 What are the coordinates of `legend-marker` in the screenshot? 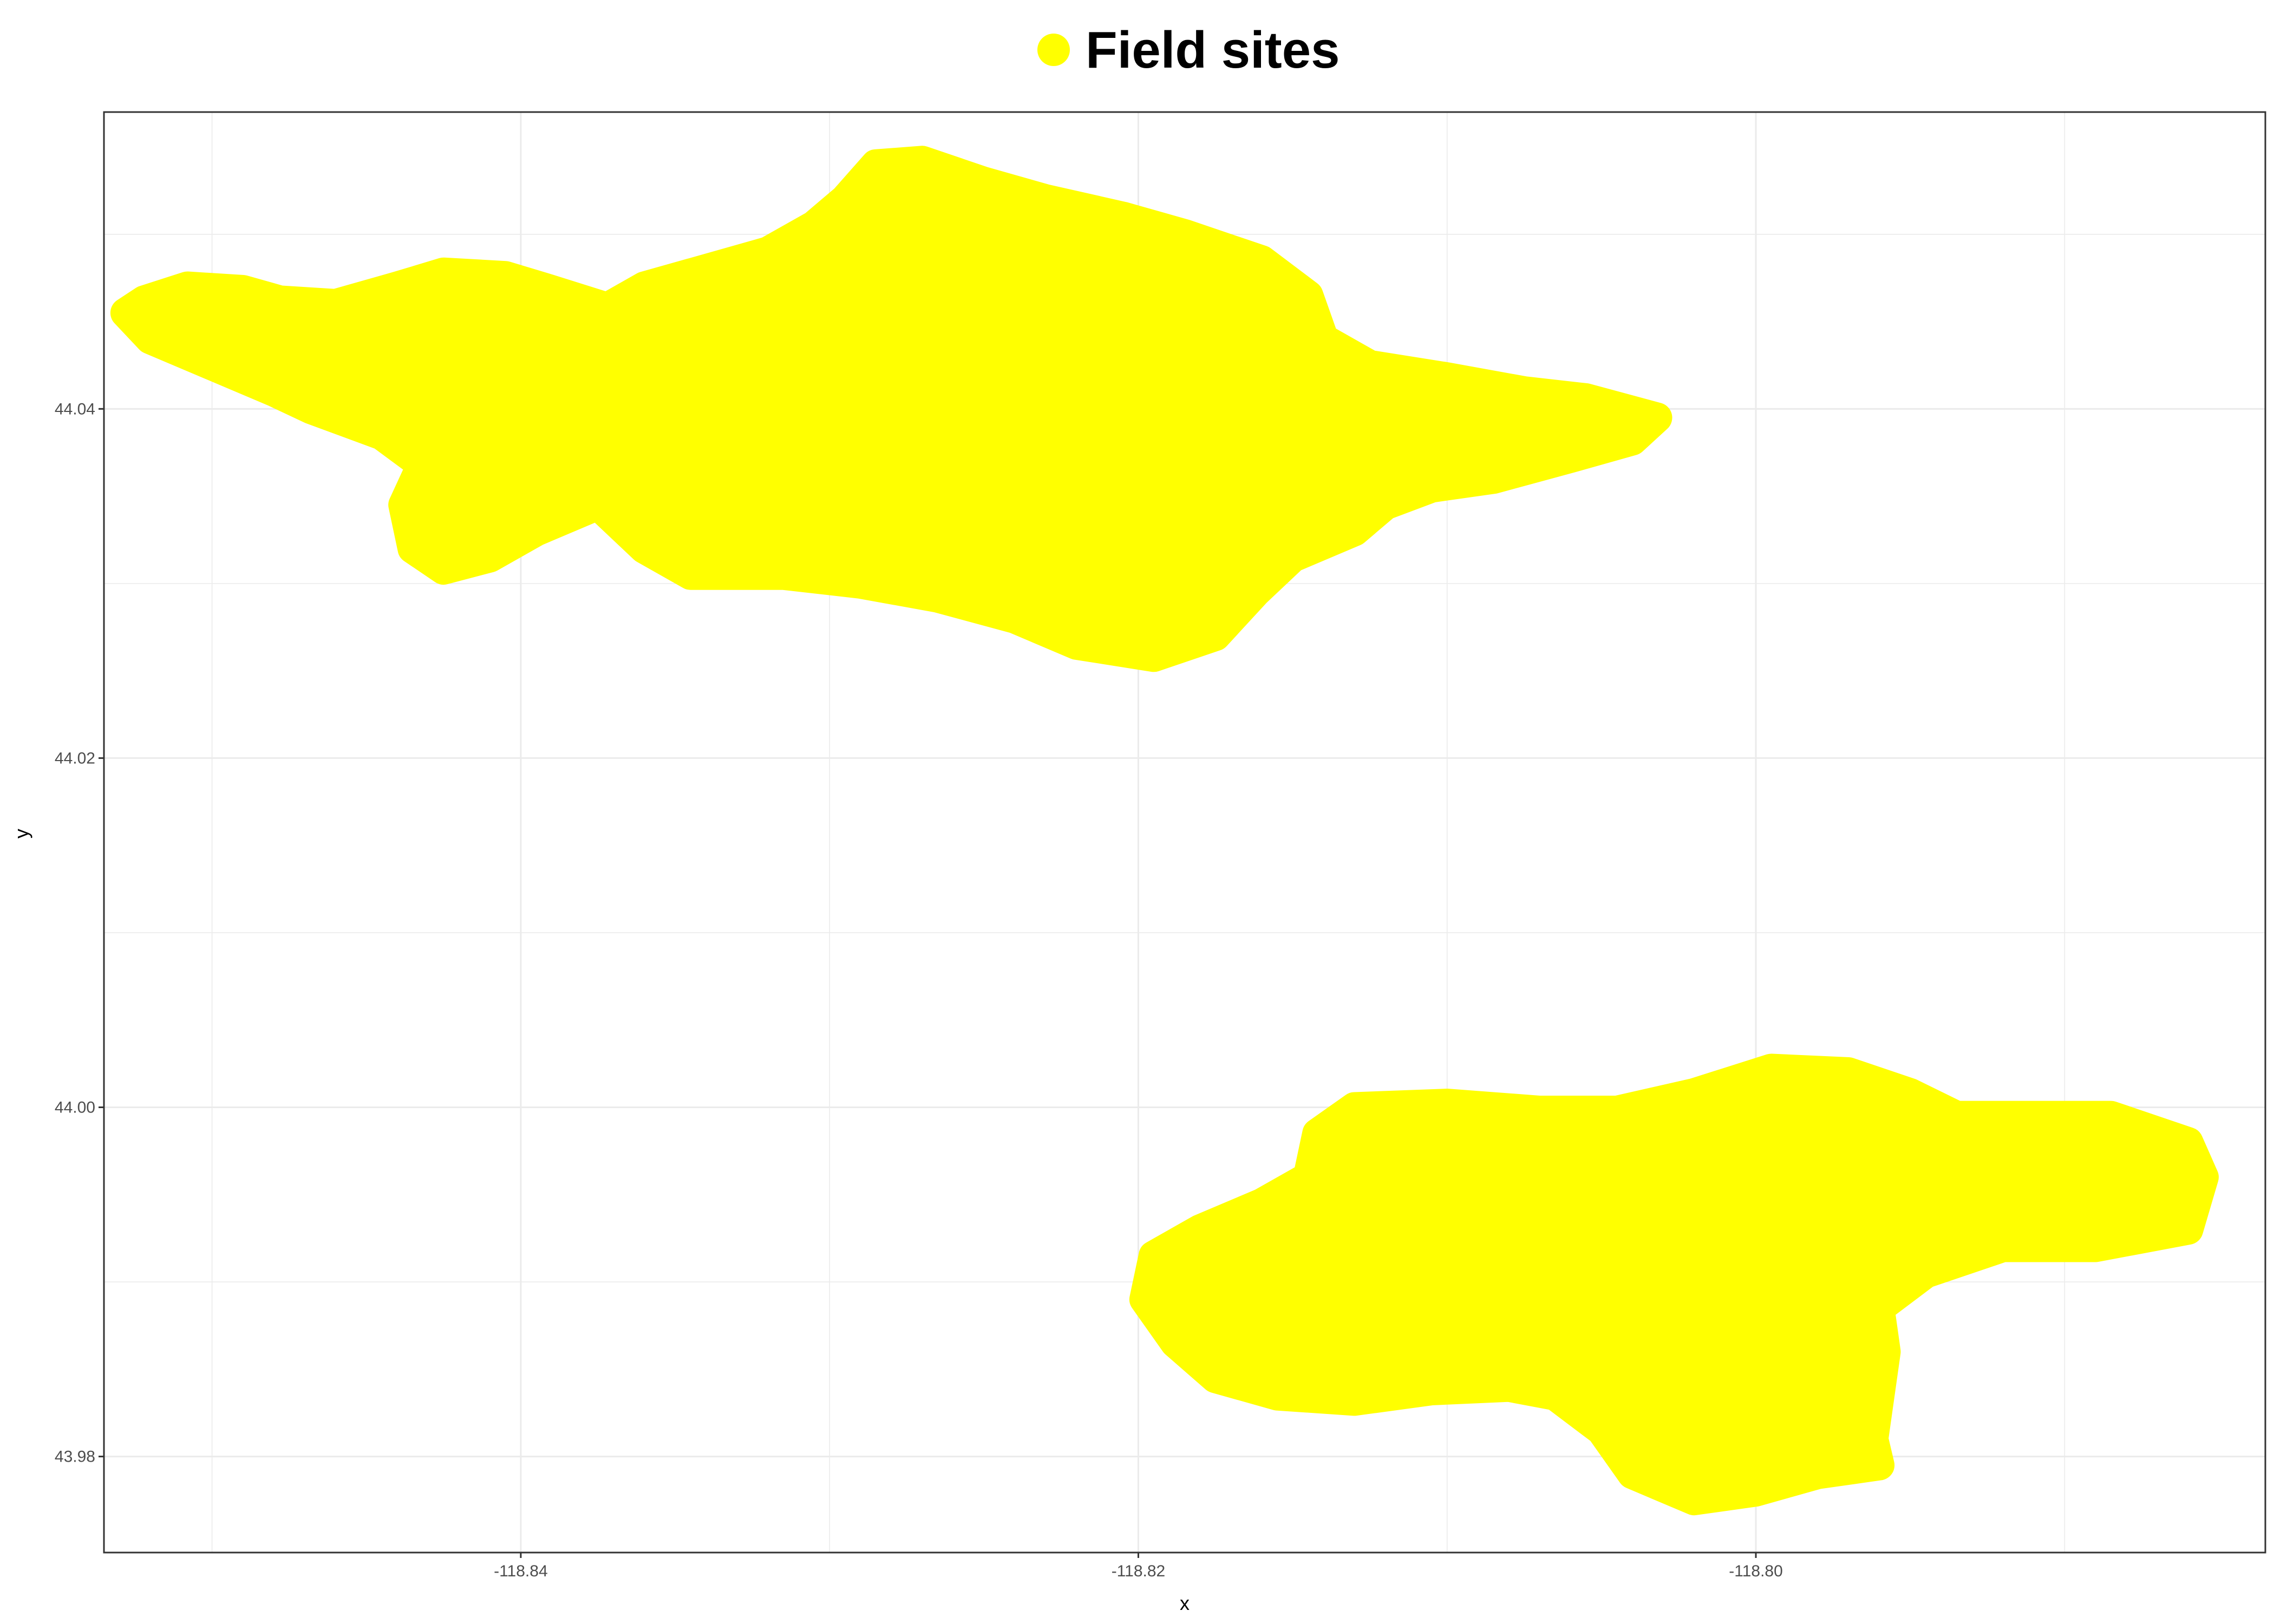 It's located at (1053, 50).